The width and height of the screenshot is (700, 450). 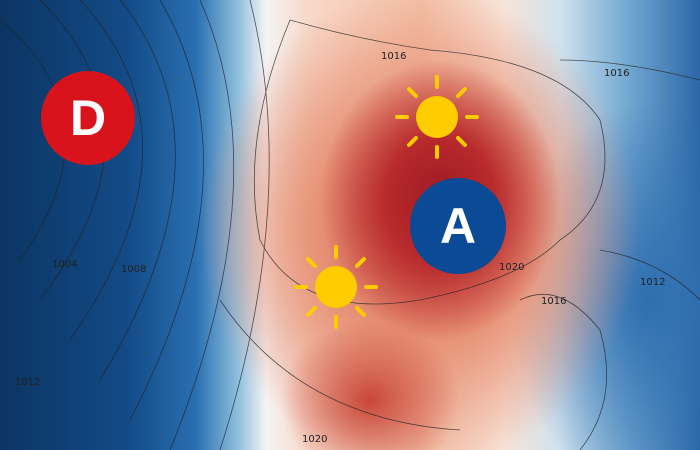 What do you see at coordinates (458, 226) in the screenshot?
I see `high-pressure-marker: A` at bounding box center [458, 226].